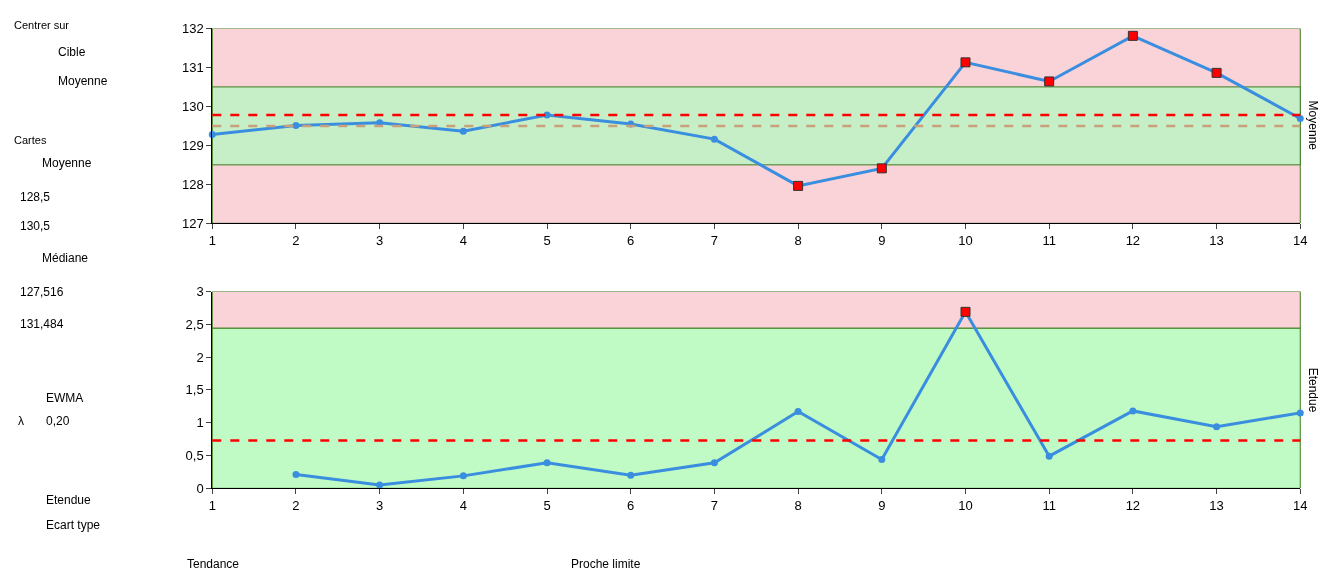 The height and width of the screenshot is (585, 1338). I want to click on text: 128,5, so click(35, 197).